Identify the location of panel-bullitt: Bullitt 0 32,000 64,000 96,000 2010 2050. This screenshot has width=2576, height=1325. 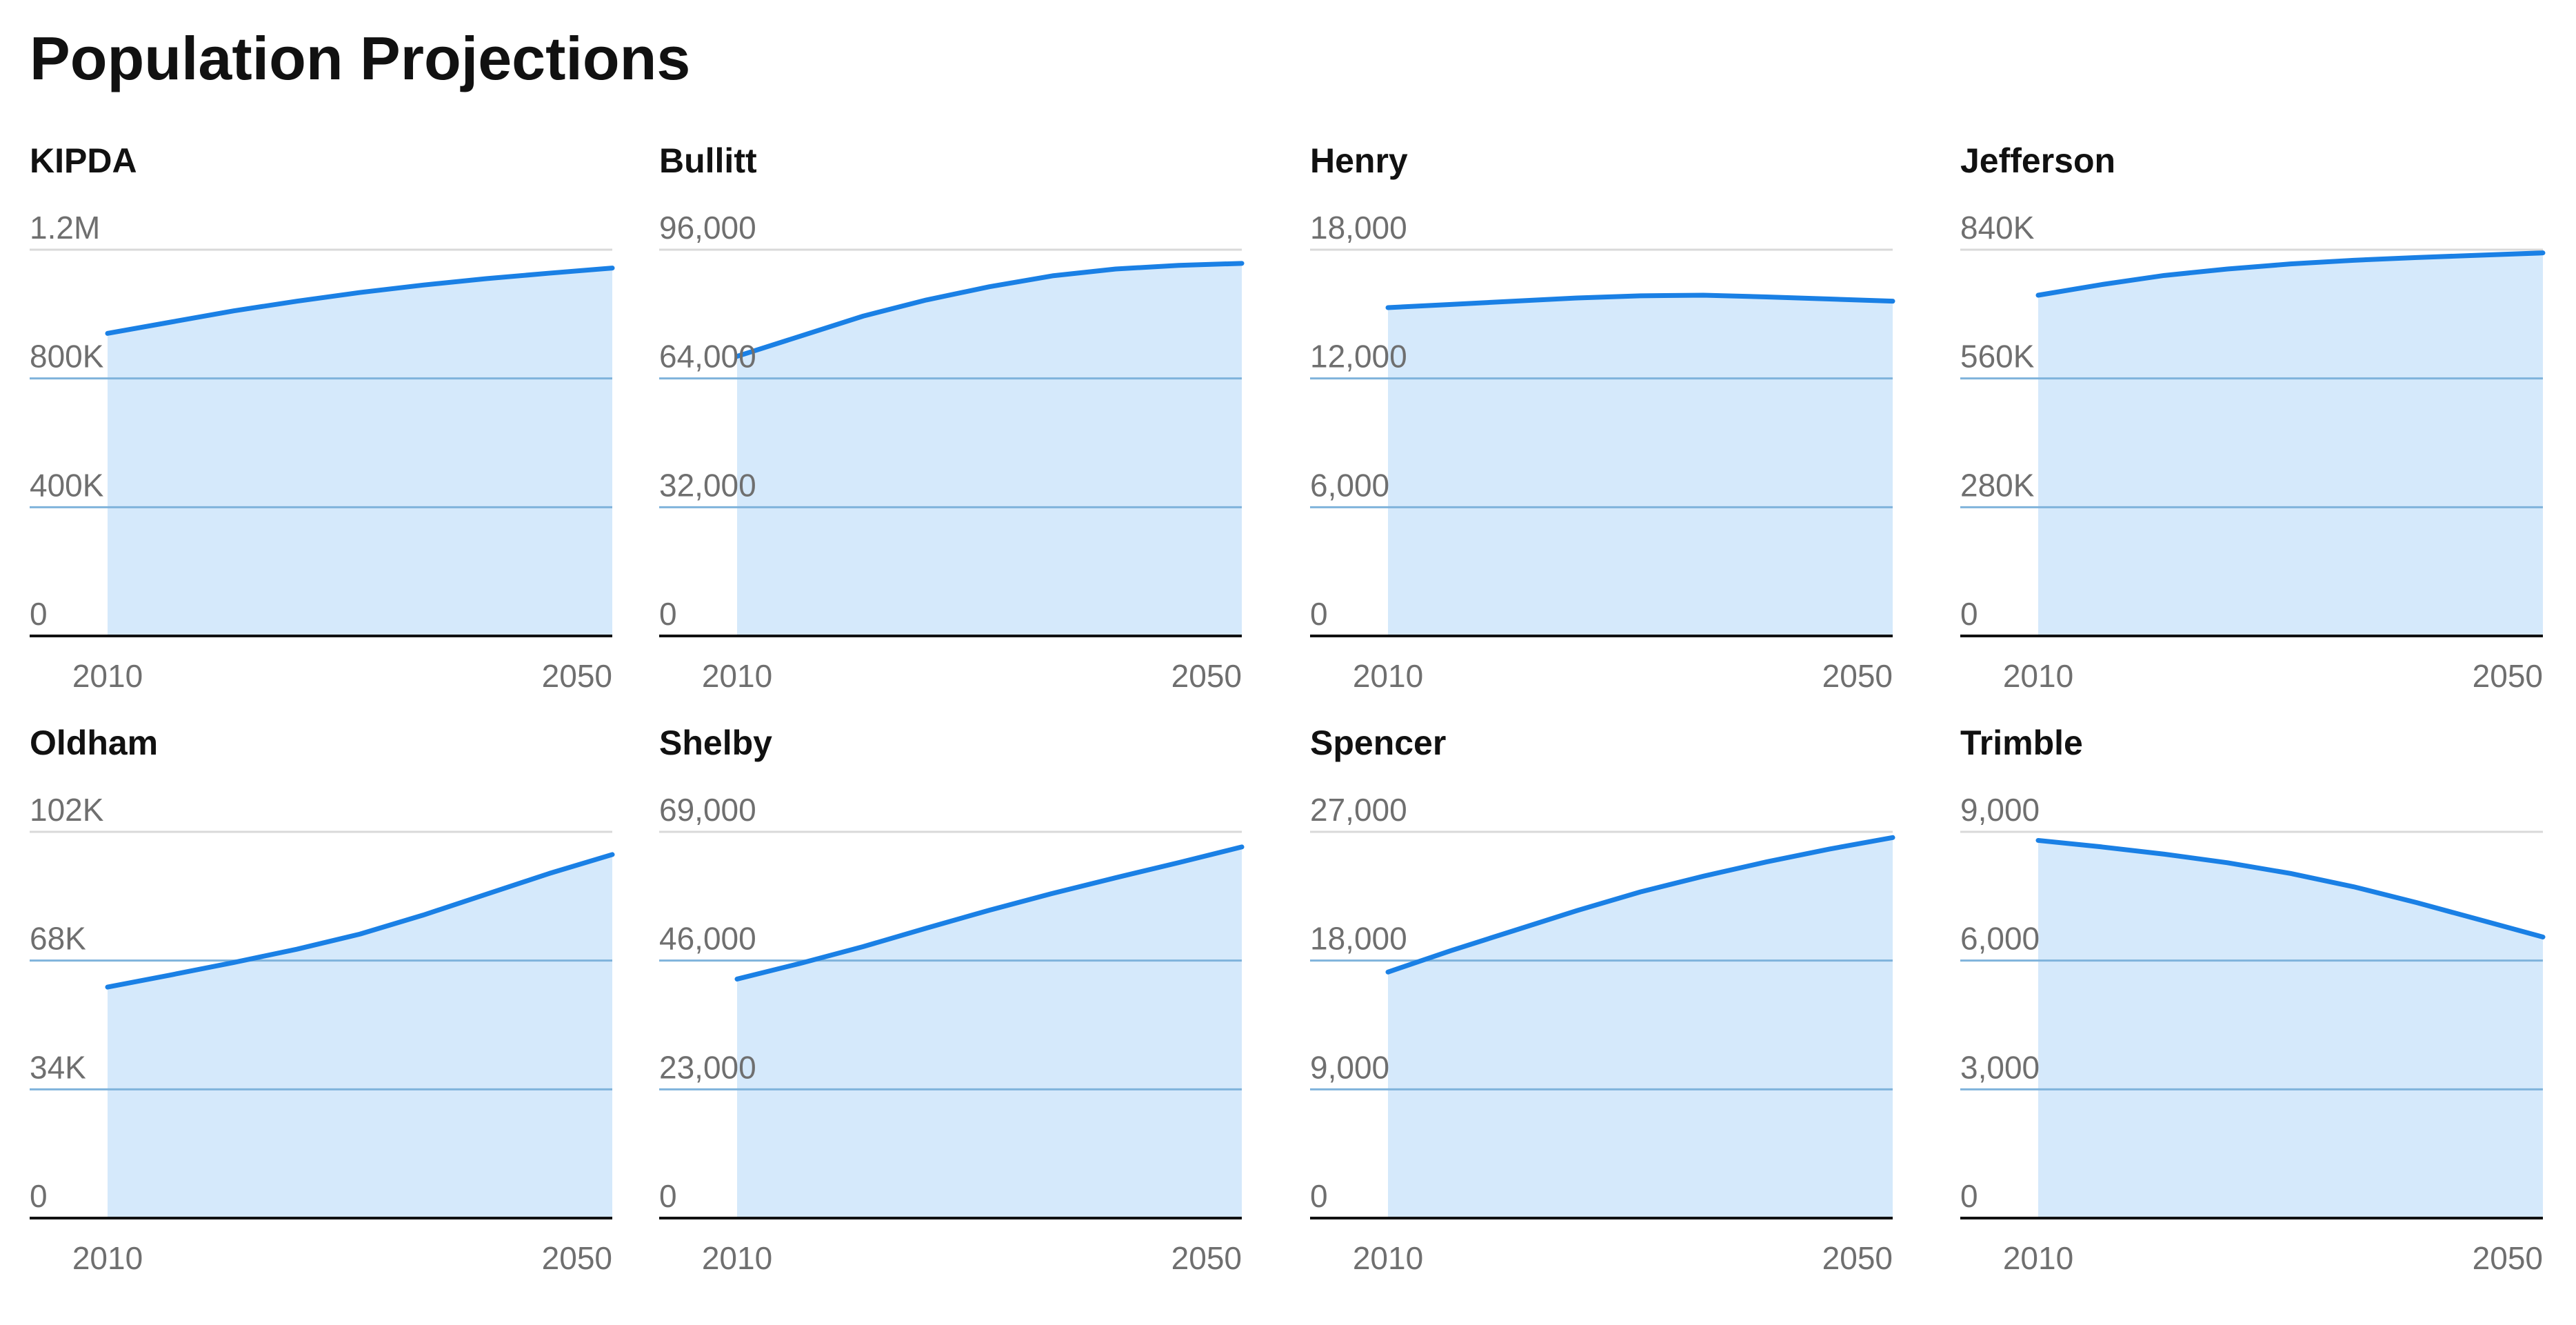
(952, 417).